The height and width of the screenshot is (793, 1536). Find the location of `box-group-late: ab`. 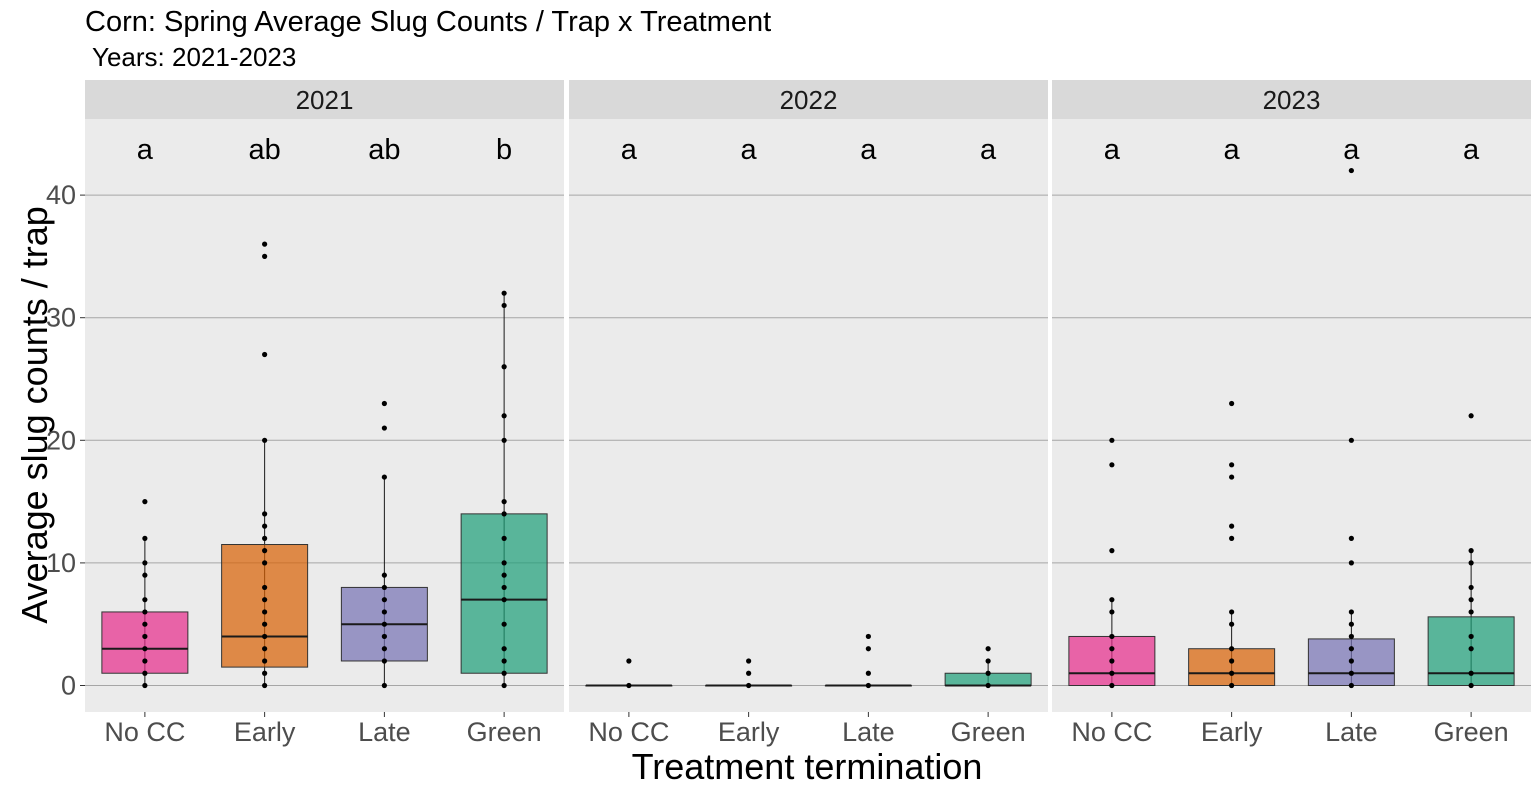

box-group-late: ab is located at coordinates (384, 411).